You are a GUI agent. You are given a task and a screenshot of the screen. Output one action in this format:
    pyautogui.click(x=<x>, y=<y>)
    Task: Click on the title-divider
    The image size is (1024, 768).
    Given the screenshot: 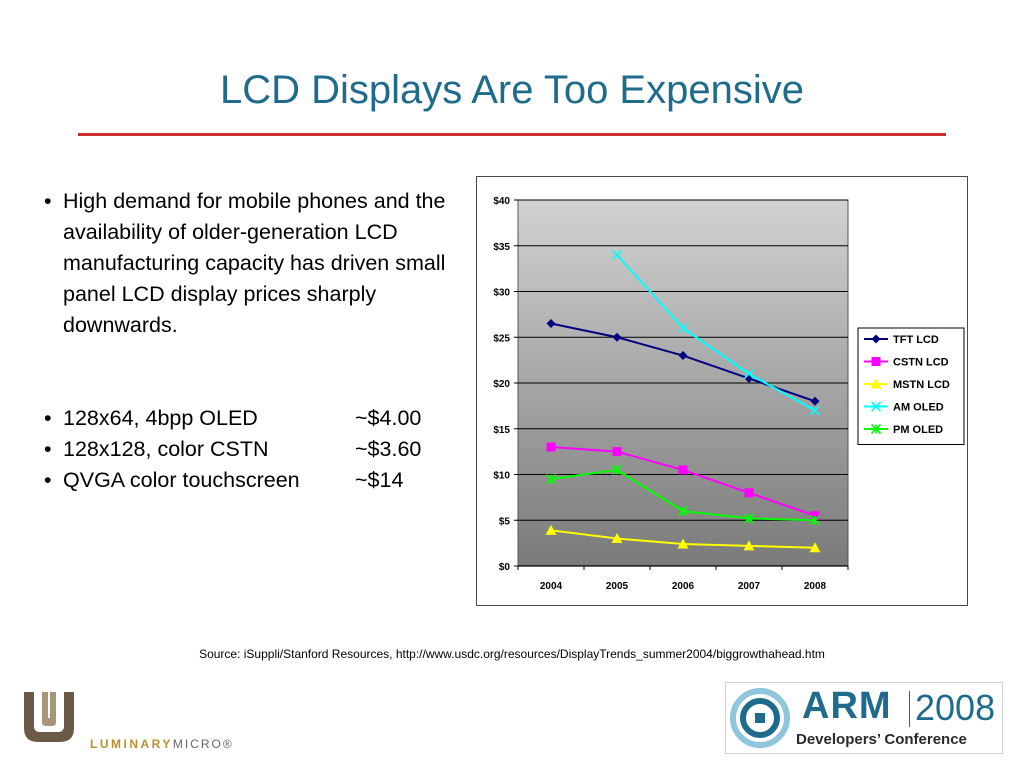 What is the action you would take?
    pyautogui.click(x=512, y=134)
    